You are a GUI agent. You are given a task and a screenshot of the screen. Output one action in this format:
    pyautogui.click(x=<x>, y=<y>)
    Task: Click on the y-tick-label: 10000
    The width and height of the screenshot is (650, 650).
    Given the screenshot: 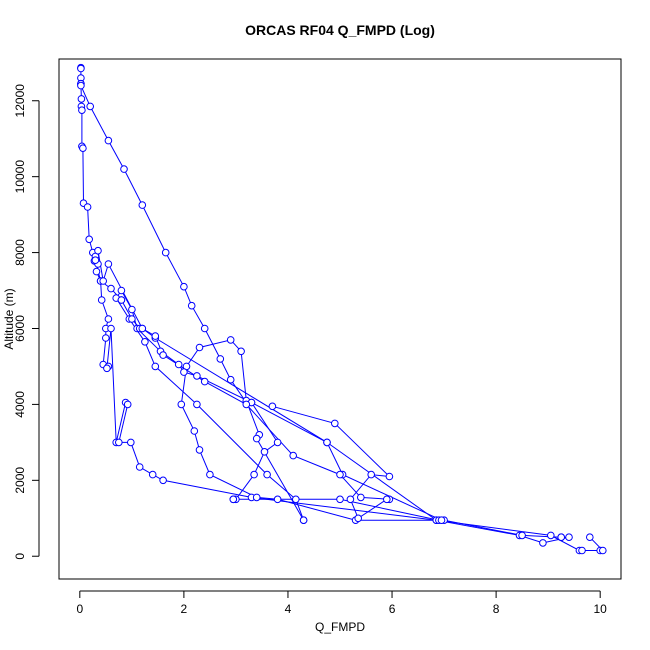 What is the action you would take?
    pyautogui.click(x=20, y=177)
    